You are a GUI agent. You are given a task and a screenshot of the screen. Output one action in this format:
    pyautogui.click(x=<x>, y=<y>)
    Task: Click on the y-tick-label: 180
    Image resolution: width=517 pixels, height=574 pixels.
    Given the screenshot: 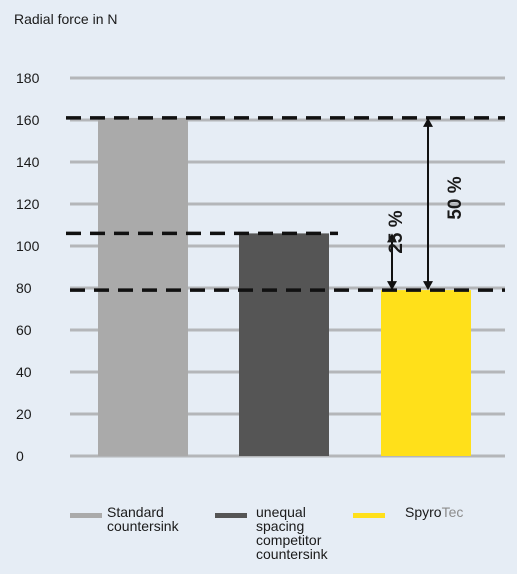 What is the action you would take?
    pyautogui.click(x=28, y=78)
    